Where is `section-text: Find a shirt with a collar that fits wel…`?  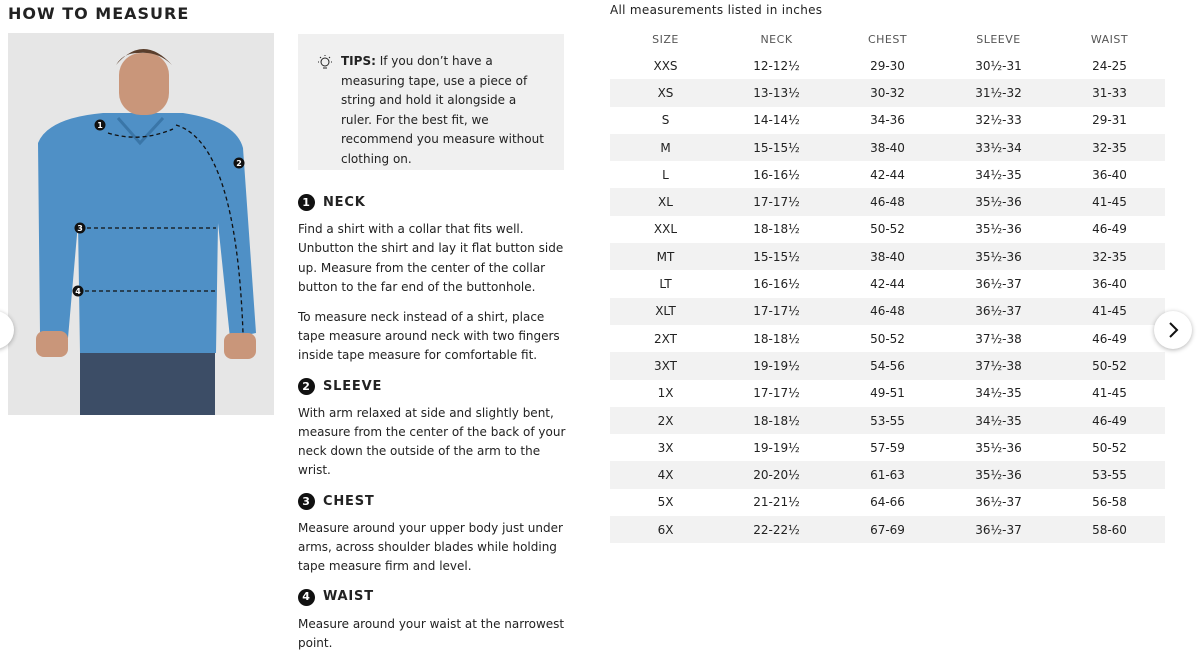
section-text: Find a shirt with a collar that fits wel… is located at coordinates (431, 258).